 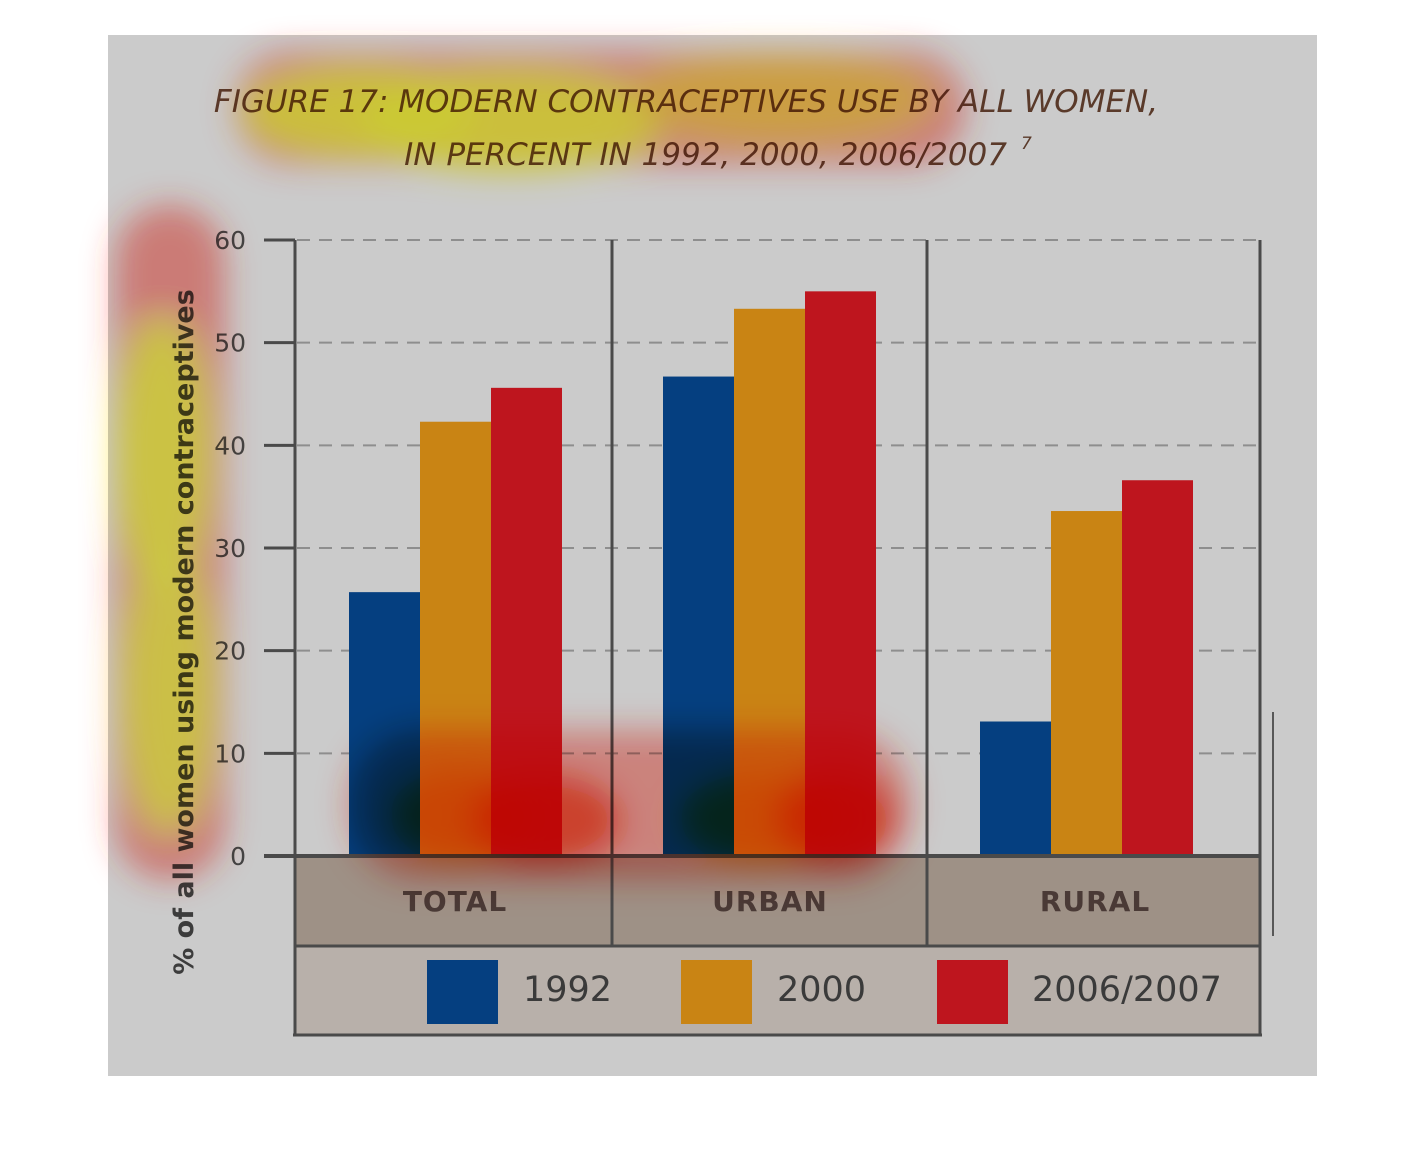 I want to click on heat-spot-urban-2006, so click(x=835, y=818).